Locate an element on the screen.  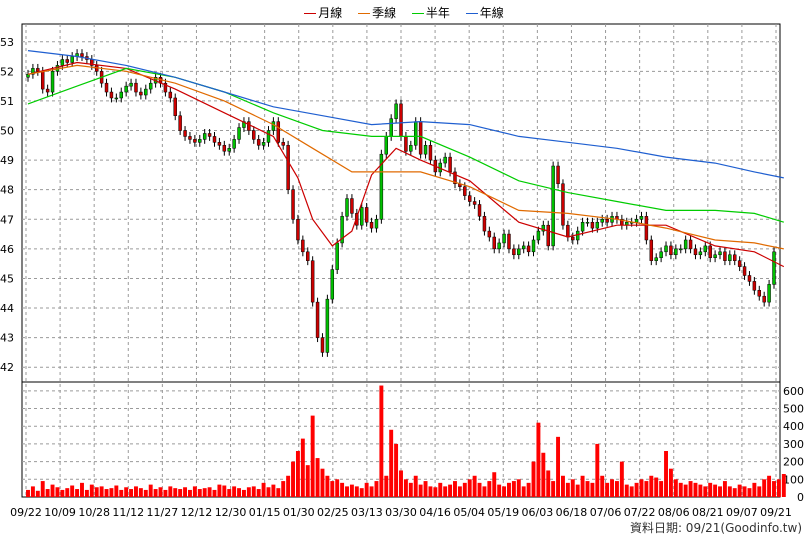
legend-swatch-ma-quarter is located at coordinates (364, 13).